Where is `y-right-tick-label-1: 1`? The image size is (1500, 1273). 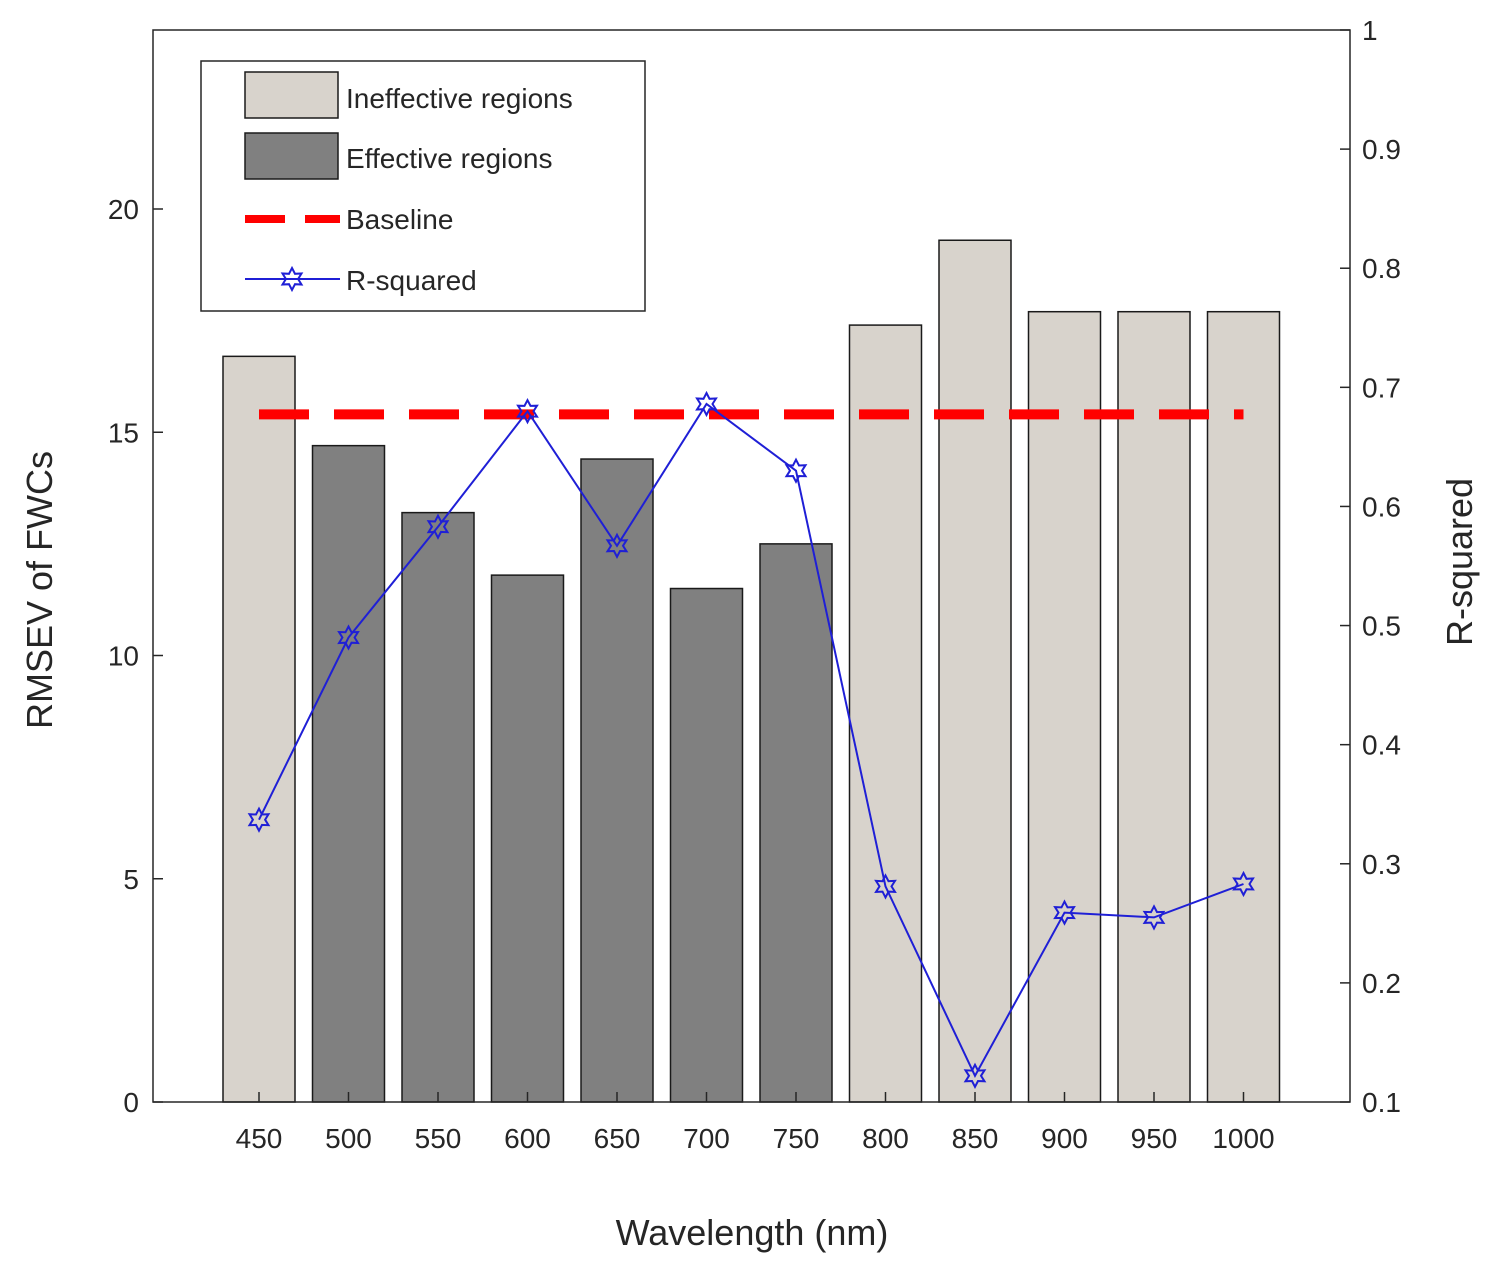
y-right-tick-label-1: 1 is located at coordinates (1370, 30).